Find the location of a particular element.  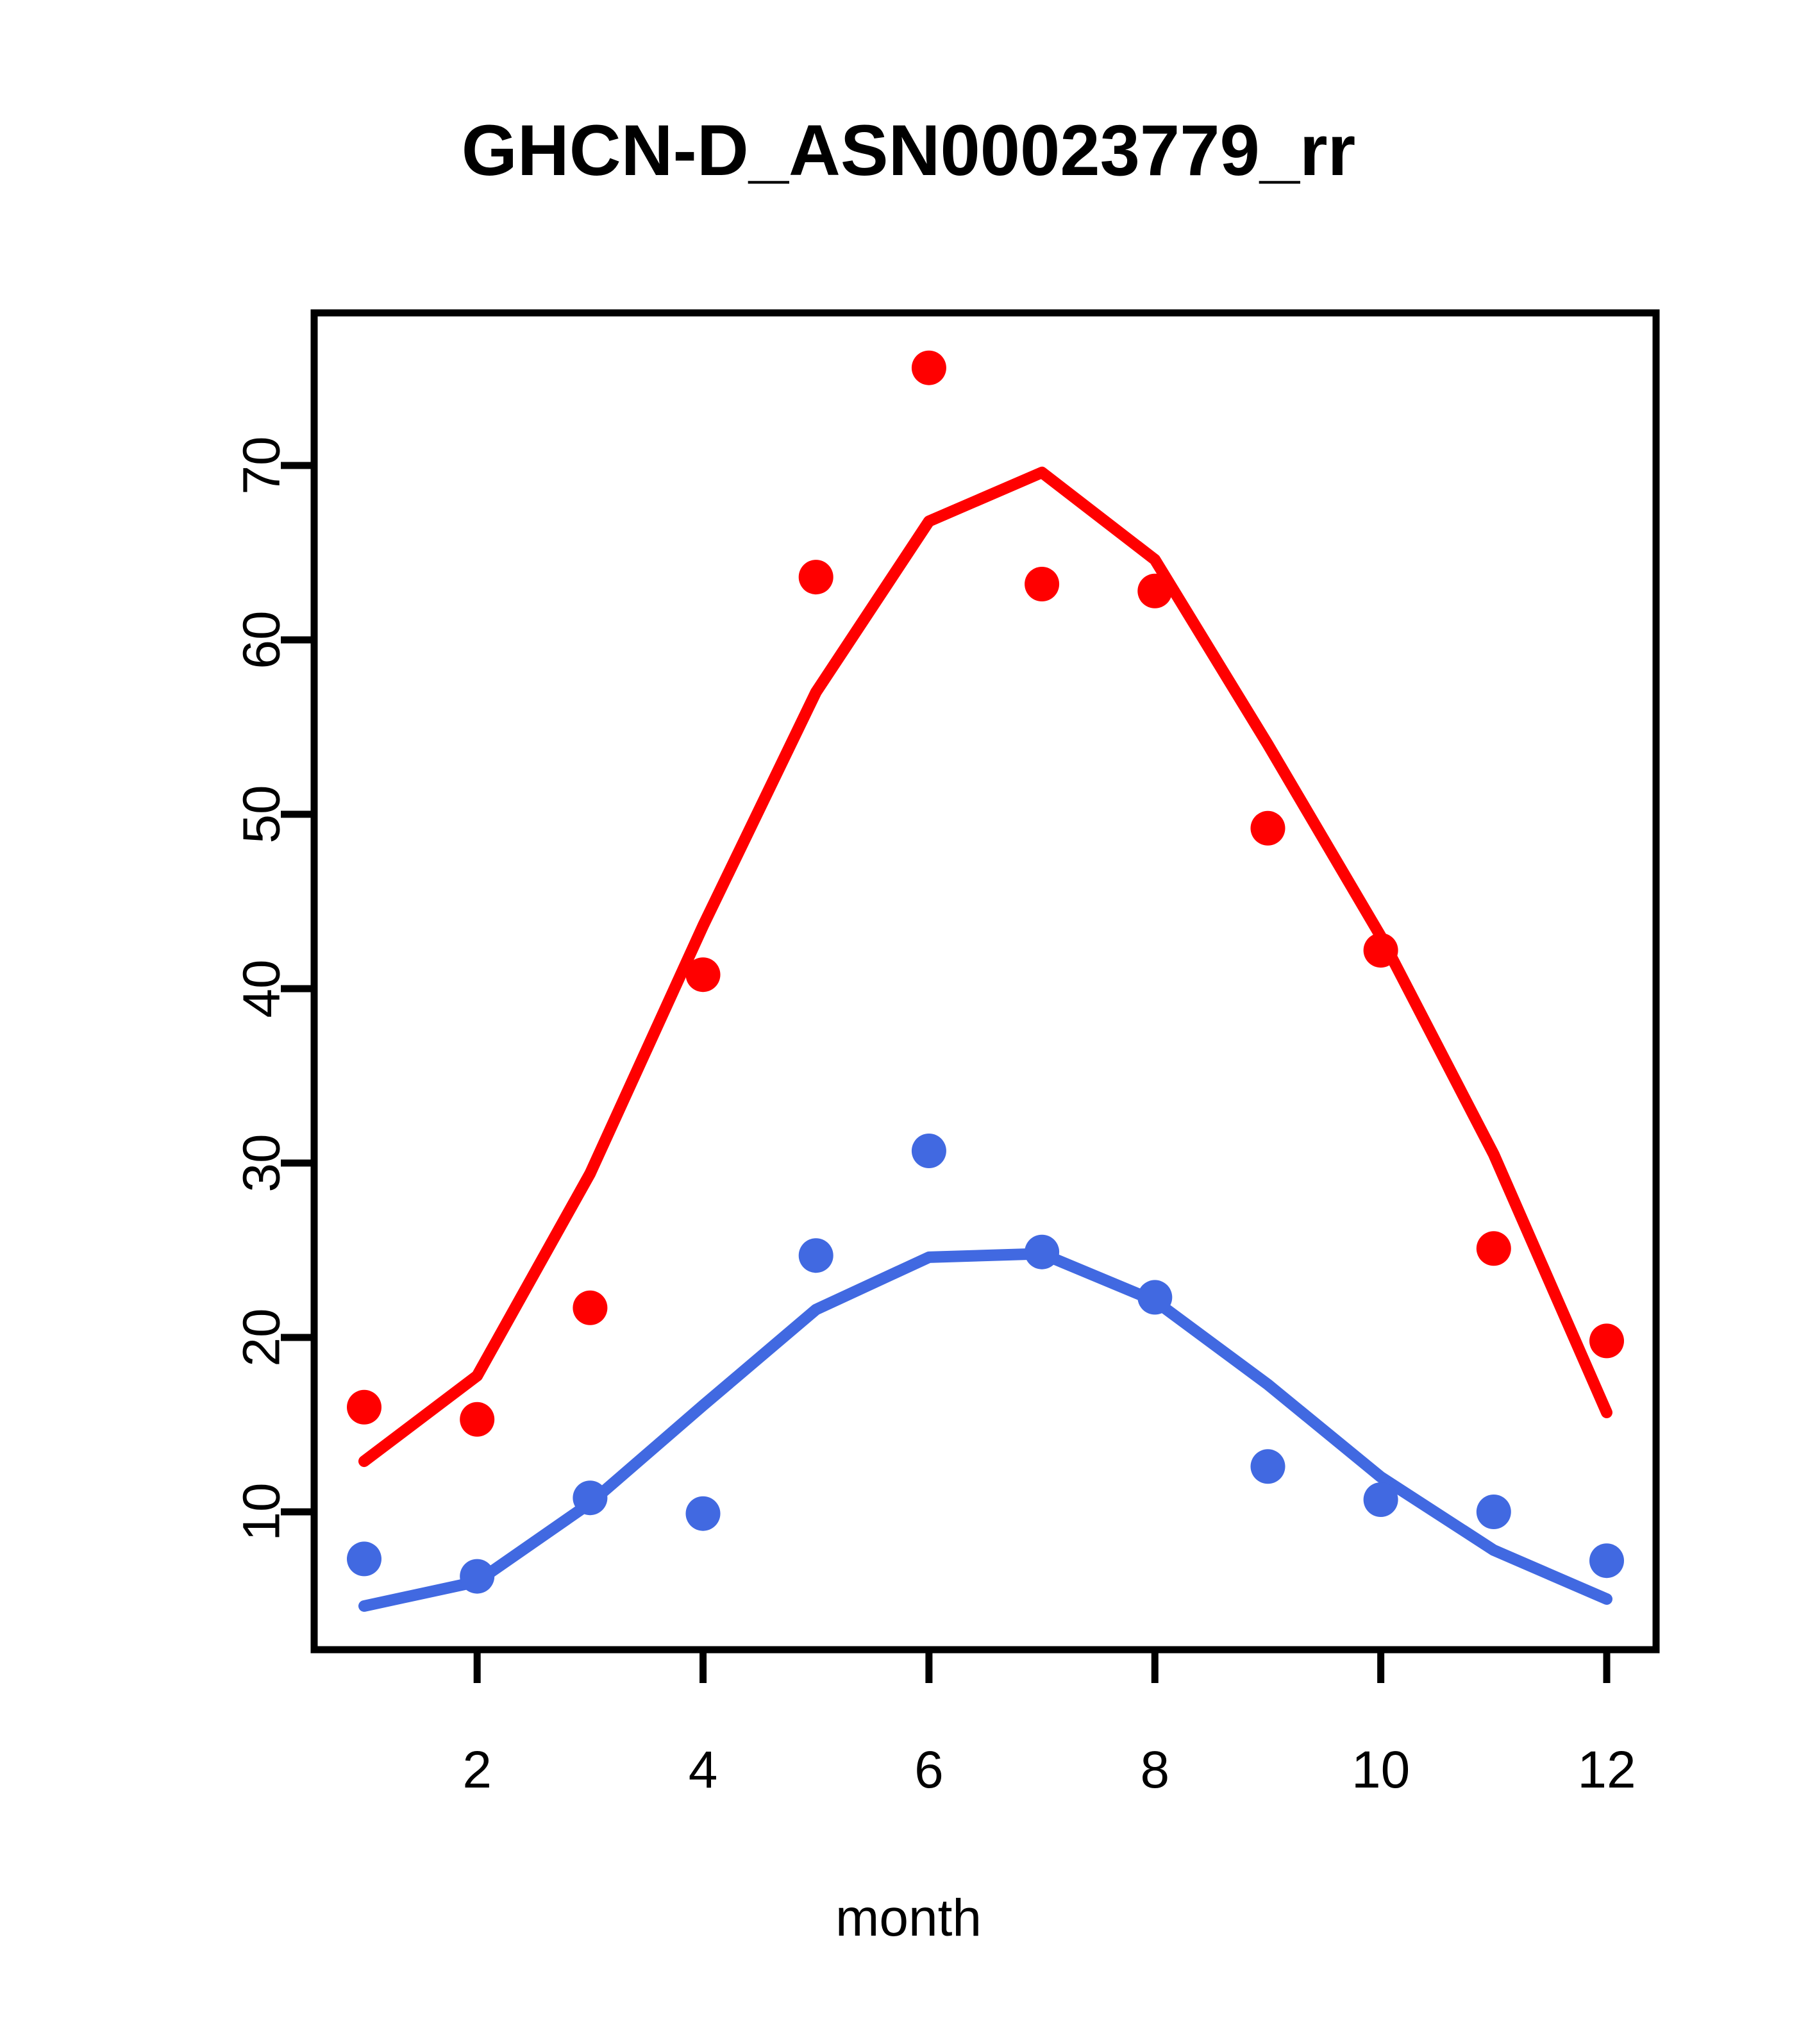

page-title: GHCN-D_ASN00023779_rr is located at coordinates (908, 150).